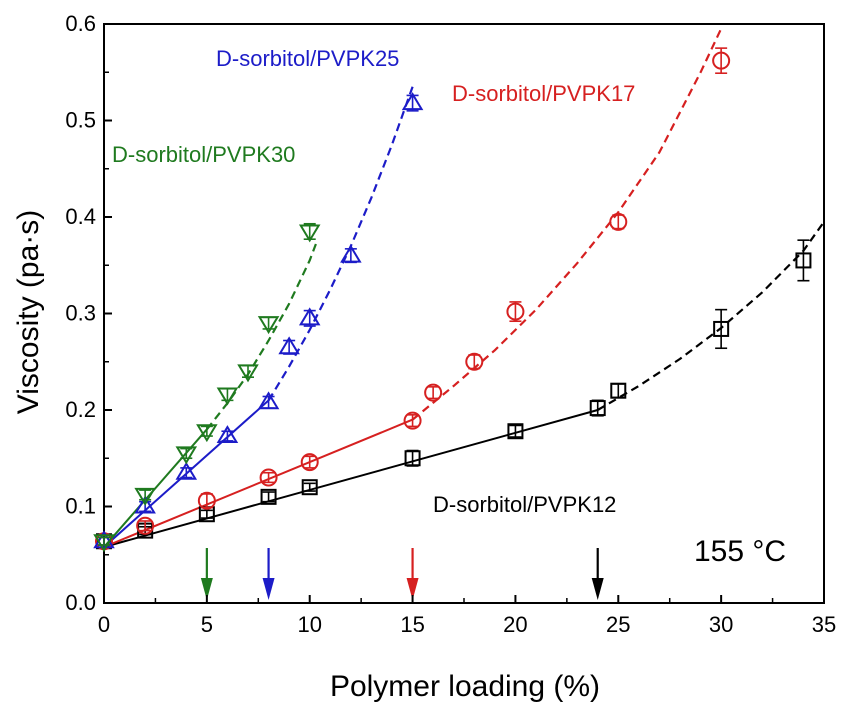 This screenshot has height=713, width=854. What do you see at coordinates (309, 624) in the screenshot?
I see `x-tick-label: 10` at bounding box center [309, 624].